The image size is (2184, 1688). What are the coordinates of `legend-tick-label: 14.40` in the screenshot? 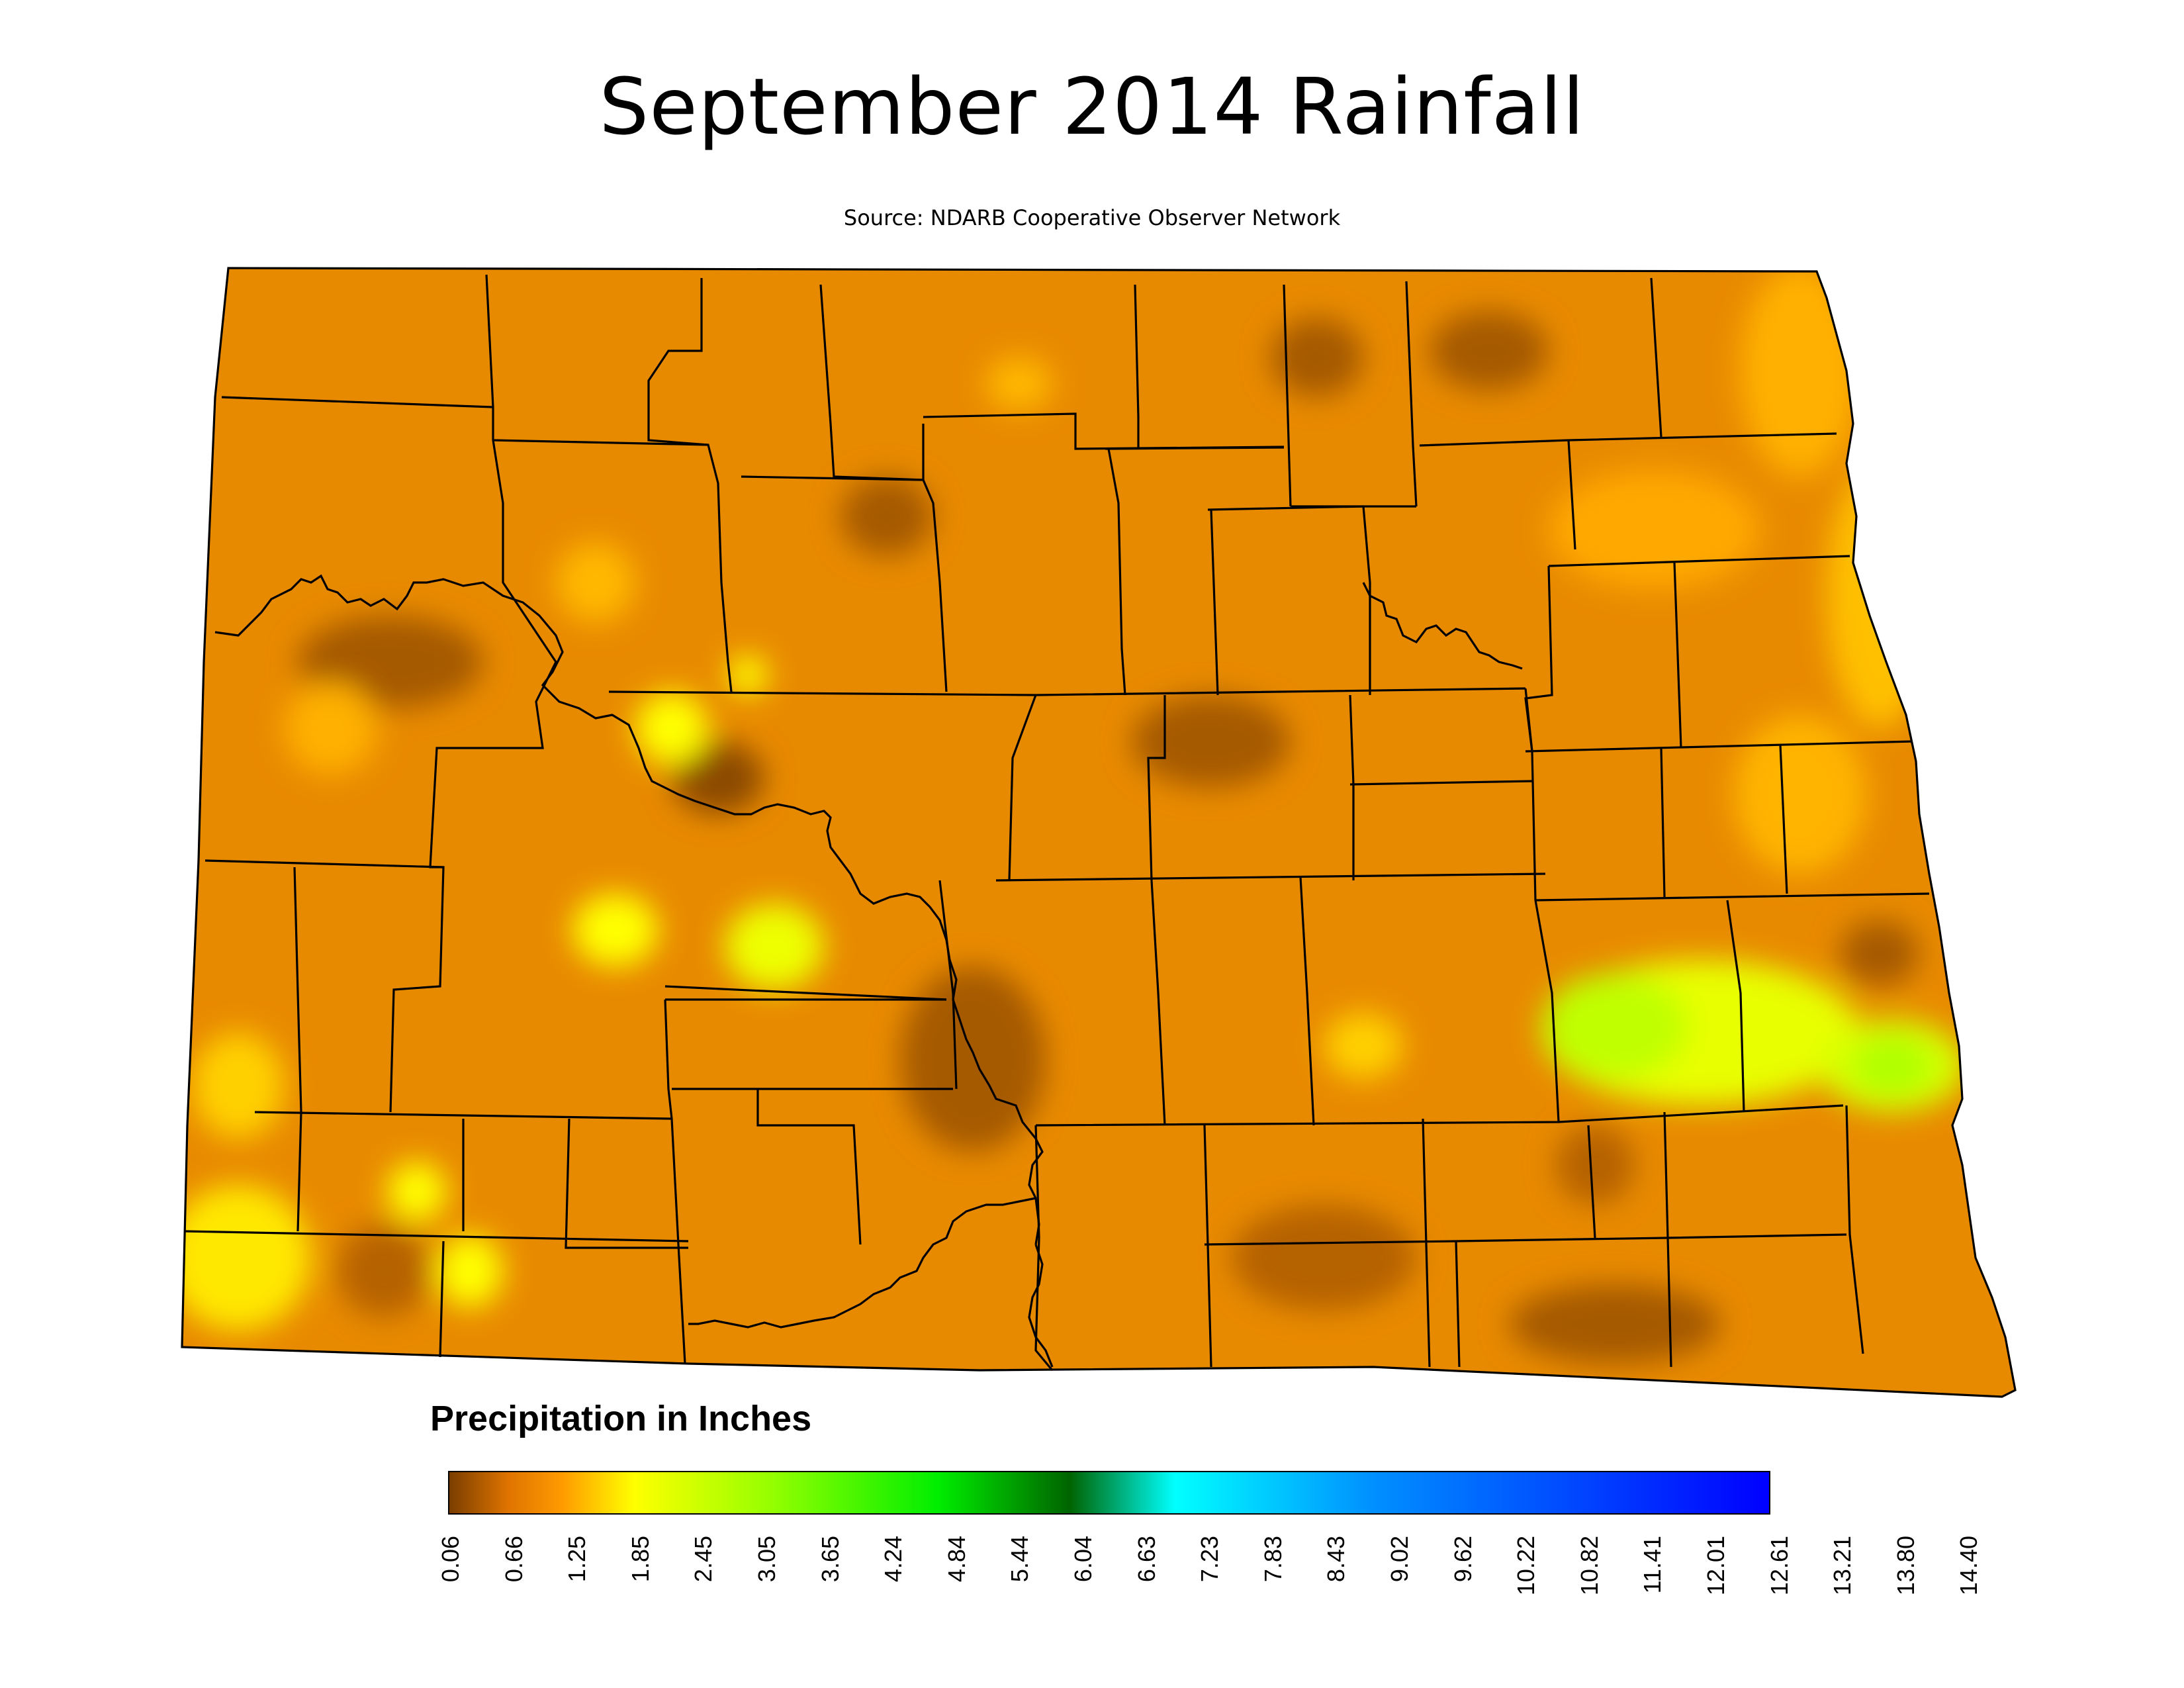 It's located at (1969, 1566).